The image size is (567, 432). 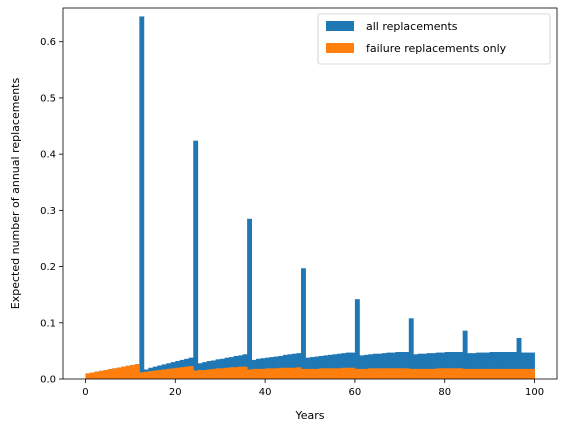 What do you see at coordinates (48, 380) in the screenshot?
I see `y-tick-label: 0.0` at bounding box center [48, 380].